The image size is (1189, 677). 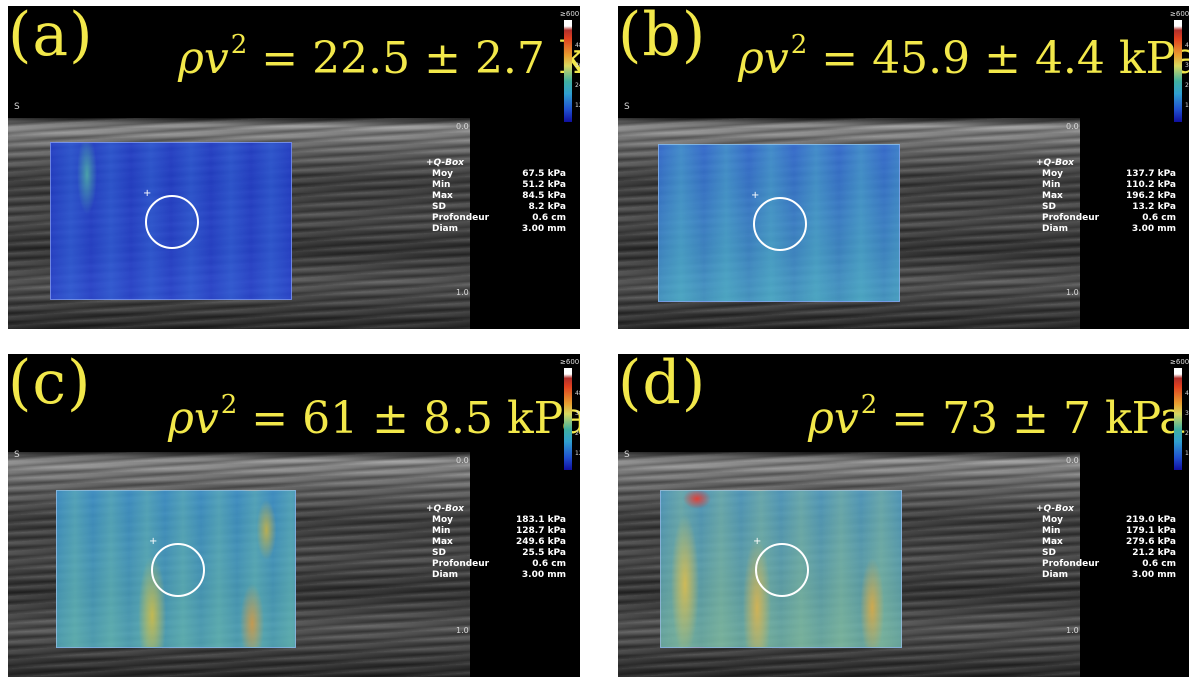 I want to click on q-box-row: Min 51.2 kPa, so click(x=499, y=185).